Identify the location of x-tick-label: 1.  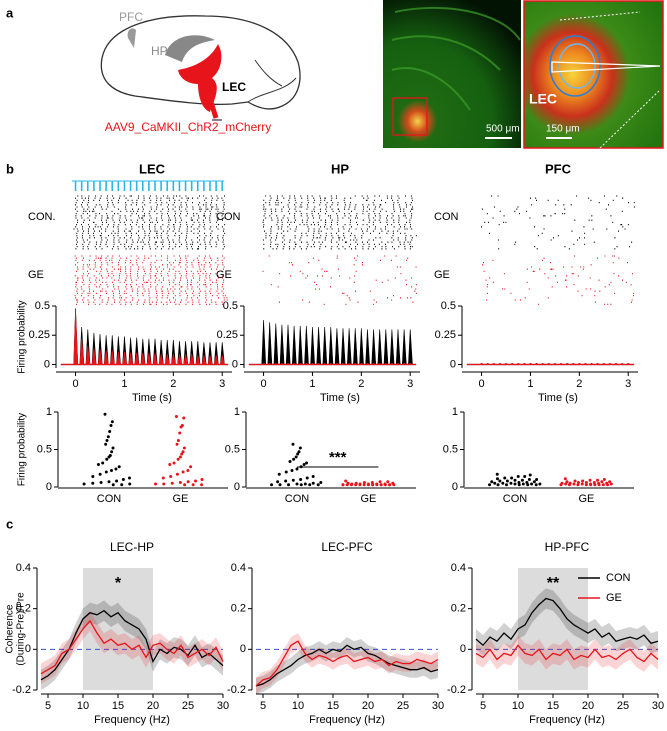
(124, 384).